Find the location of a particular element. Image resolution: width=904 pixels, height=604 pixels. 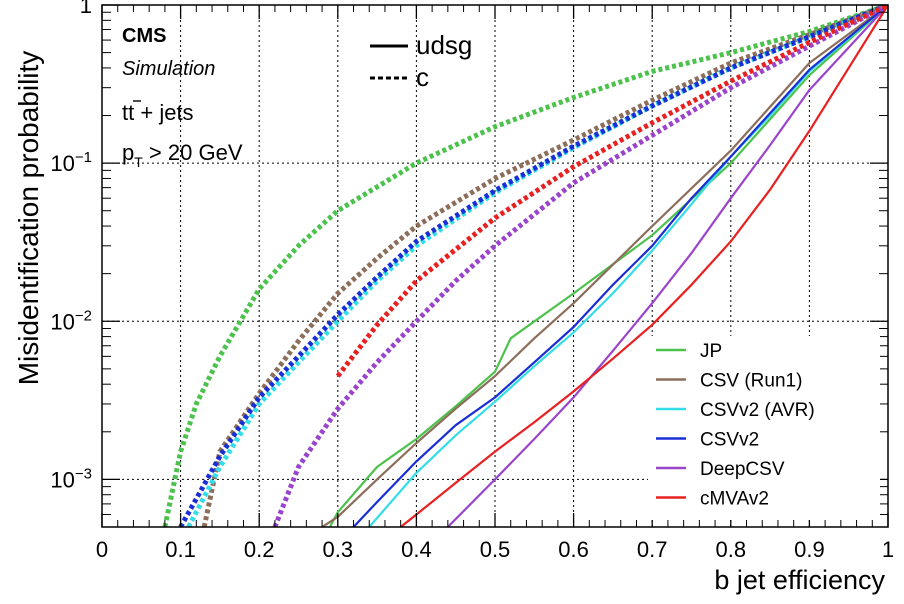

legend-label-cmvav2: cMVAv2 is located at coordinates (734, 499).